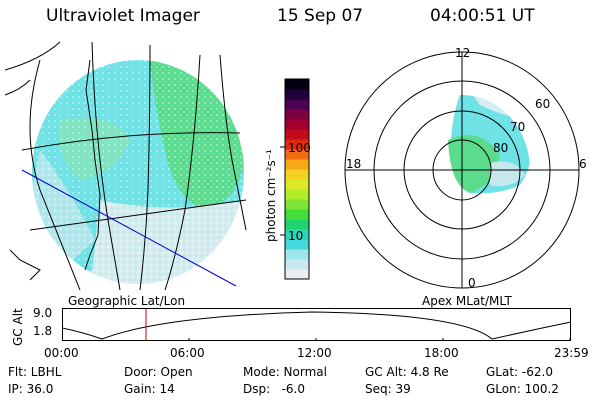 The image size is (600, 400). I want to click on altitude-xtick-2359: 23:59, so click(571, 353).